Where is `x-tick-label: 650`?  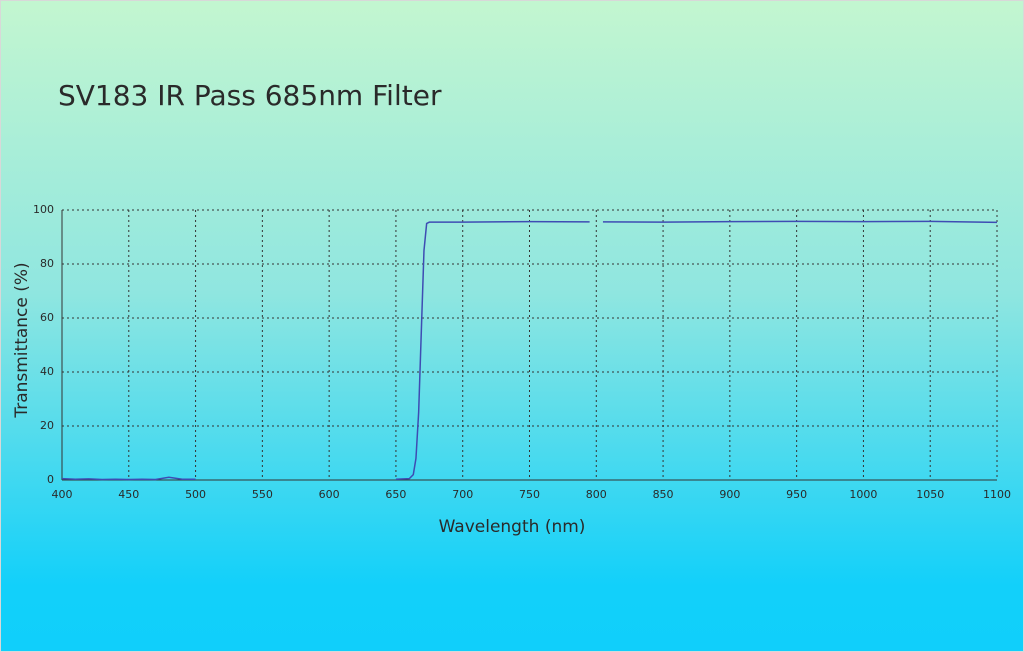
x-tick-label: 650 is located at coordinates (395, 494).